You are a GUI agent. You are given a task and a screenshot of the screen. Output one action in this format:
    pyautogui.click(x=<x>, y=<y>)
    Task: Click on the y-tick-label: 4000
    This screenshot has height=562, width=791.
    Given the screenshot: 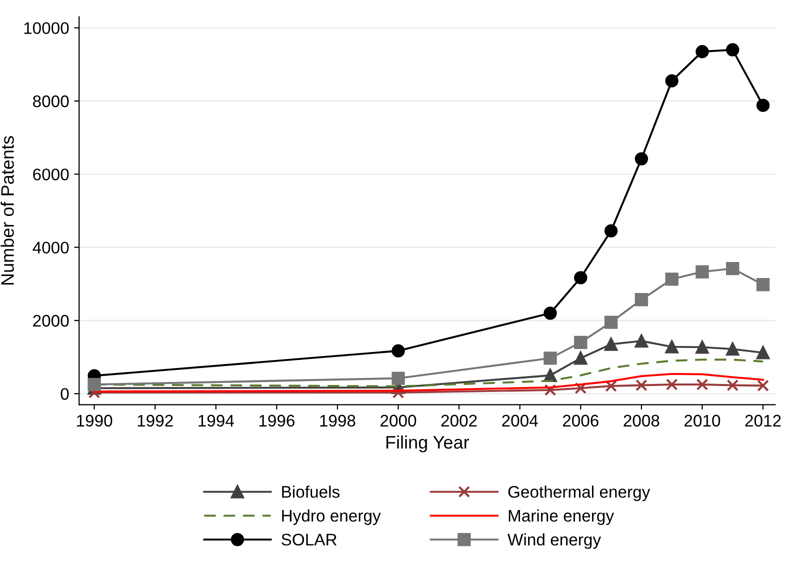 What is the action you would take?
    pyautogui.click(x=50, y=248)
    